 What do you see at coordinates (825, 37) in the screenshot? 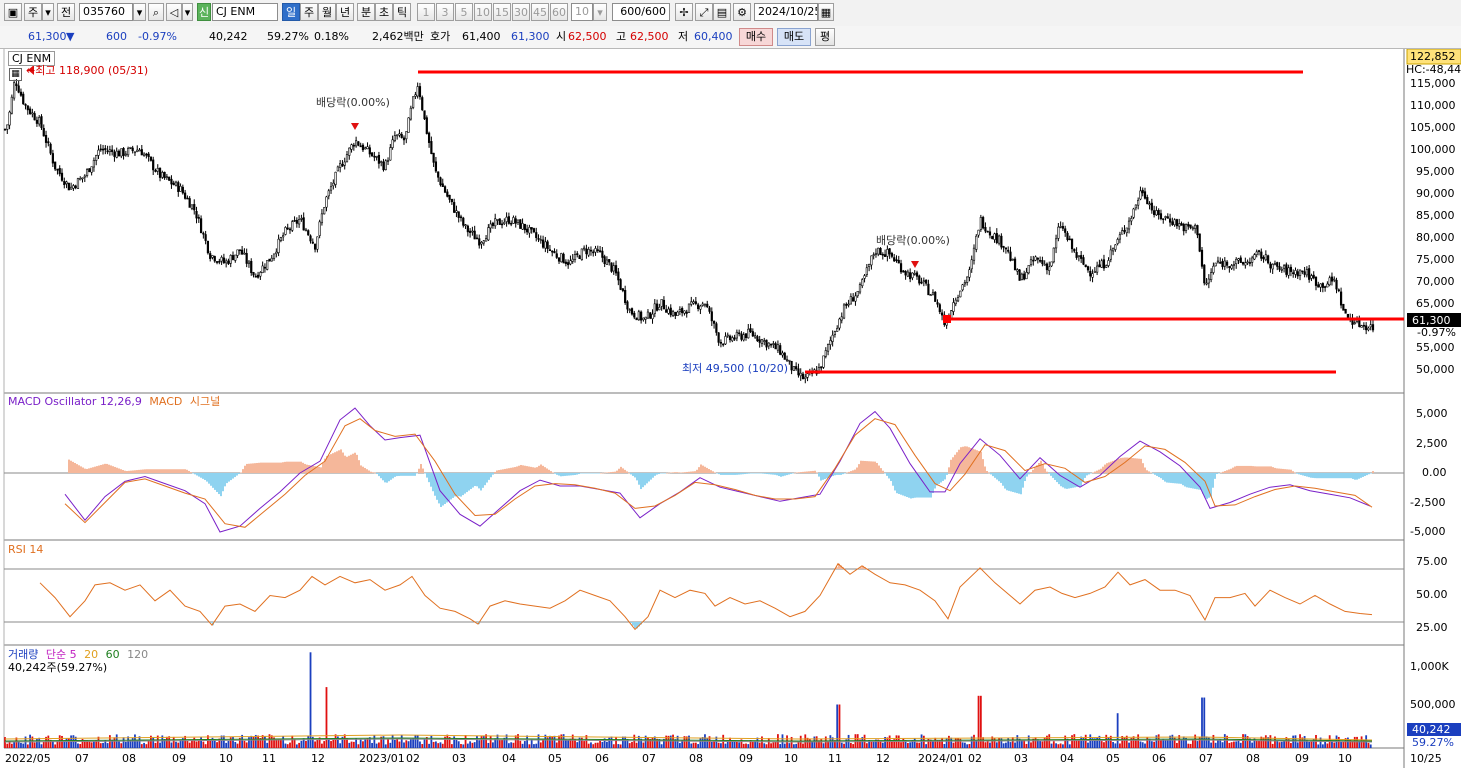
I see `eval-button: 평` at bounding box center [825, 37].